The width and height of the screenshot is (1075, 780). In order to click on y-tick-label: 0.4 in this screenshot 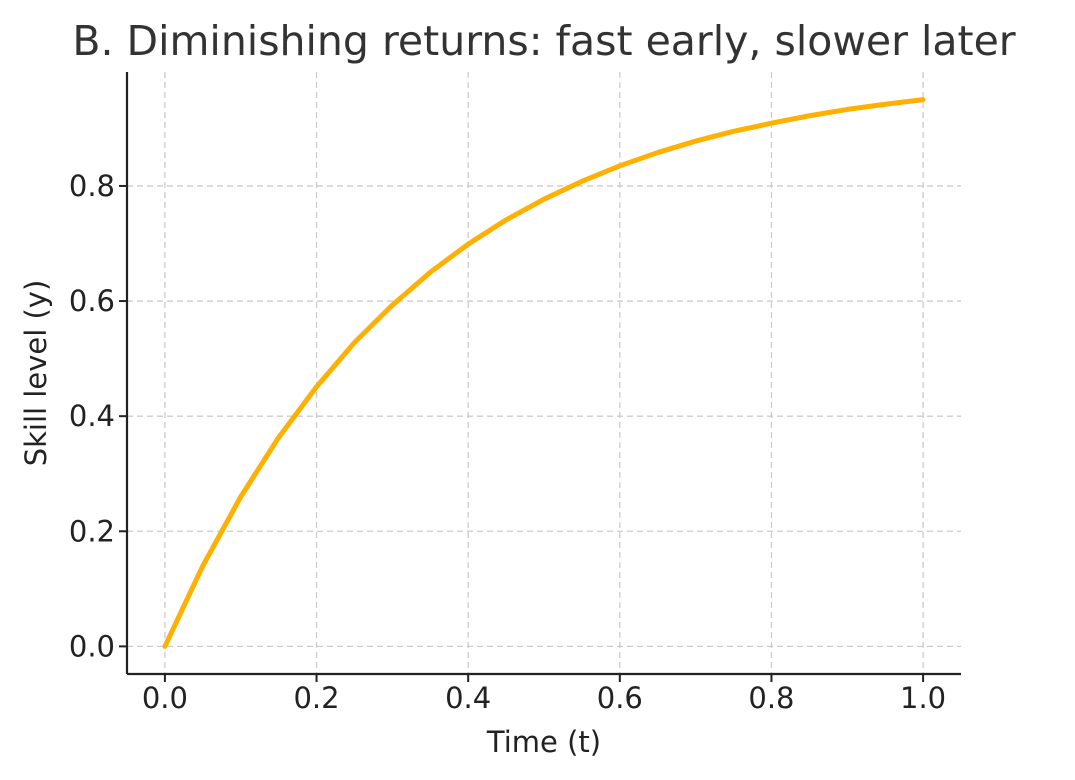, I will do `click(92, 416)`.